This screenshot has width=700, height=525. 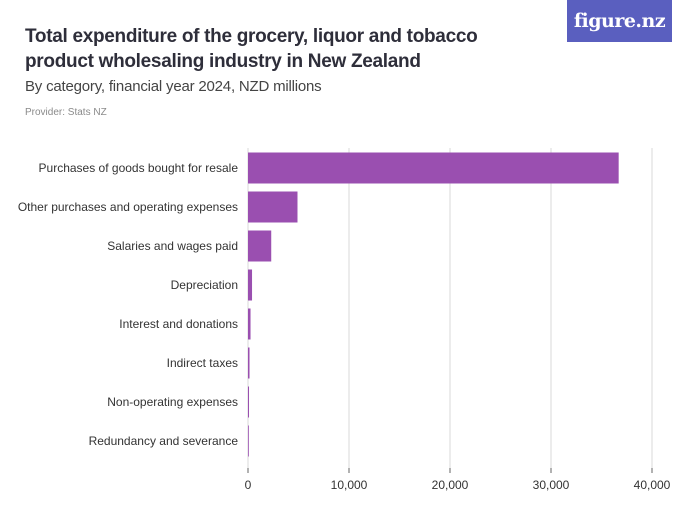 What do you see at coordinates (164, 441) in the screenshot?
I see `category-label: Redundancy and severance` at bounding box center [164, 441].